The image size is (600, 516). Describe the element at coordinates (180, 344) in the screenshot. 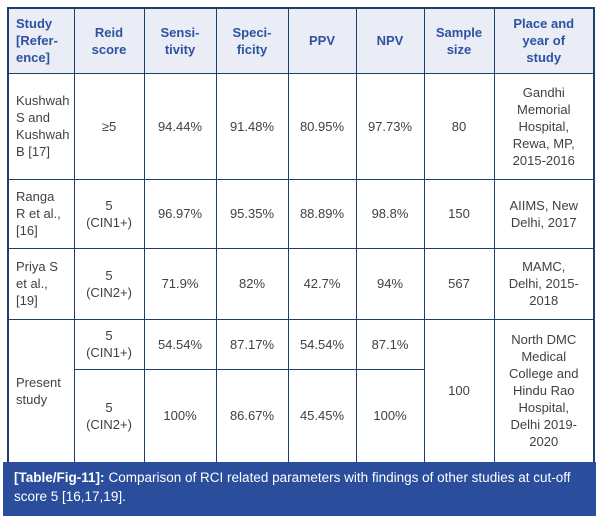

I see `cell-sensitivity: 54.54%` at that location.